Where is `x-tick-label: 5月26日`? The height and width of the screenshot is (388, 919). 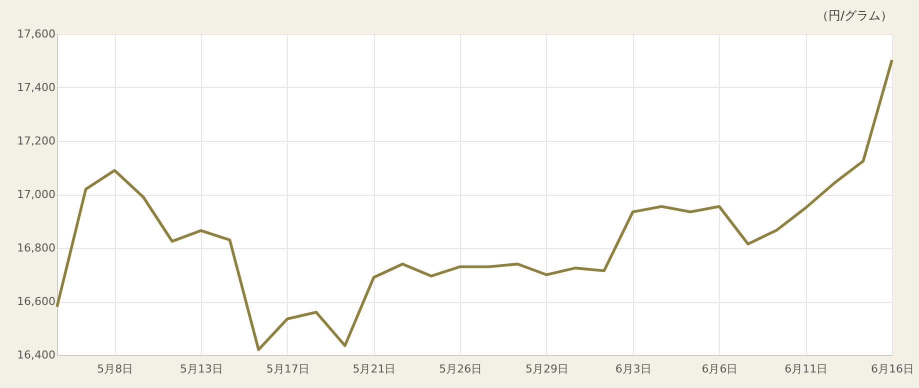
x-tick-label: 5月26日 is located at coordinates (460, 369).